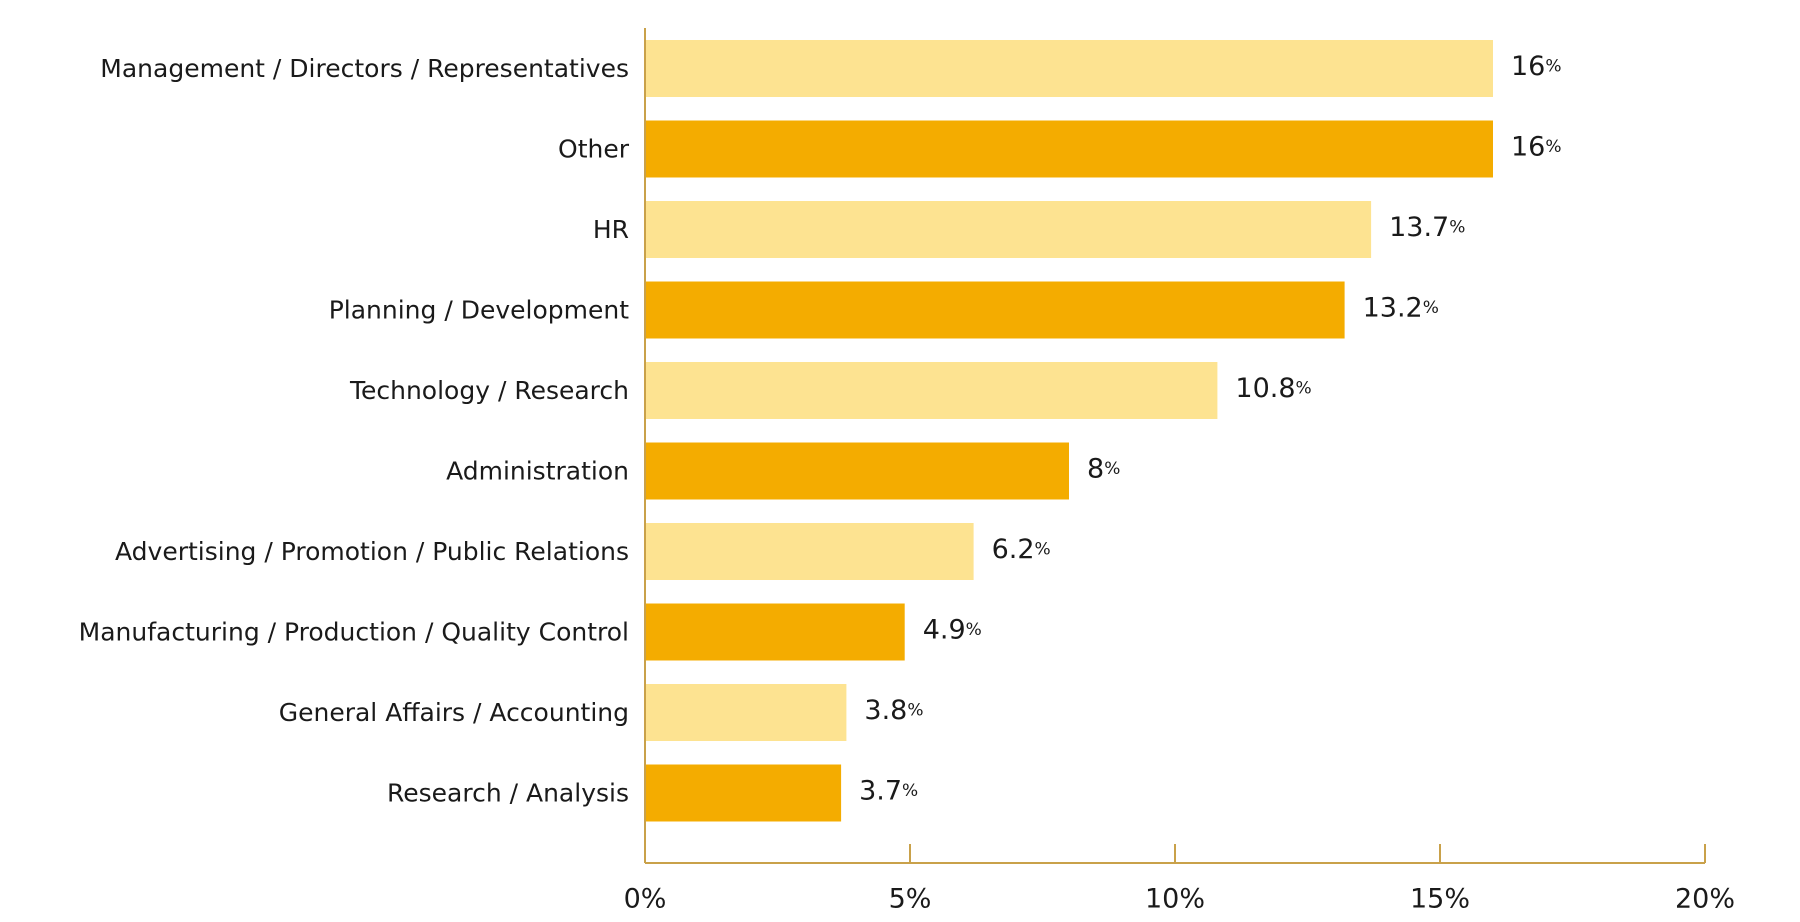 This screenshot has width=1800, height=922. I want to click on category-label: HR, so click(611, 229).